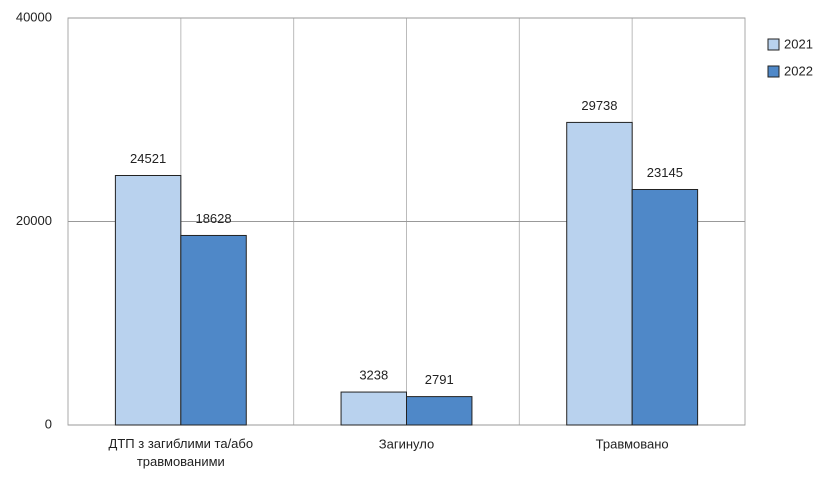 The height and width of the screenshot is (477, 824). Describe the element at coordinates (34, 16) in the screenshot. I see `y-tick-label: 40000` at that location.